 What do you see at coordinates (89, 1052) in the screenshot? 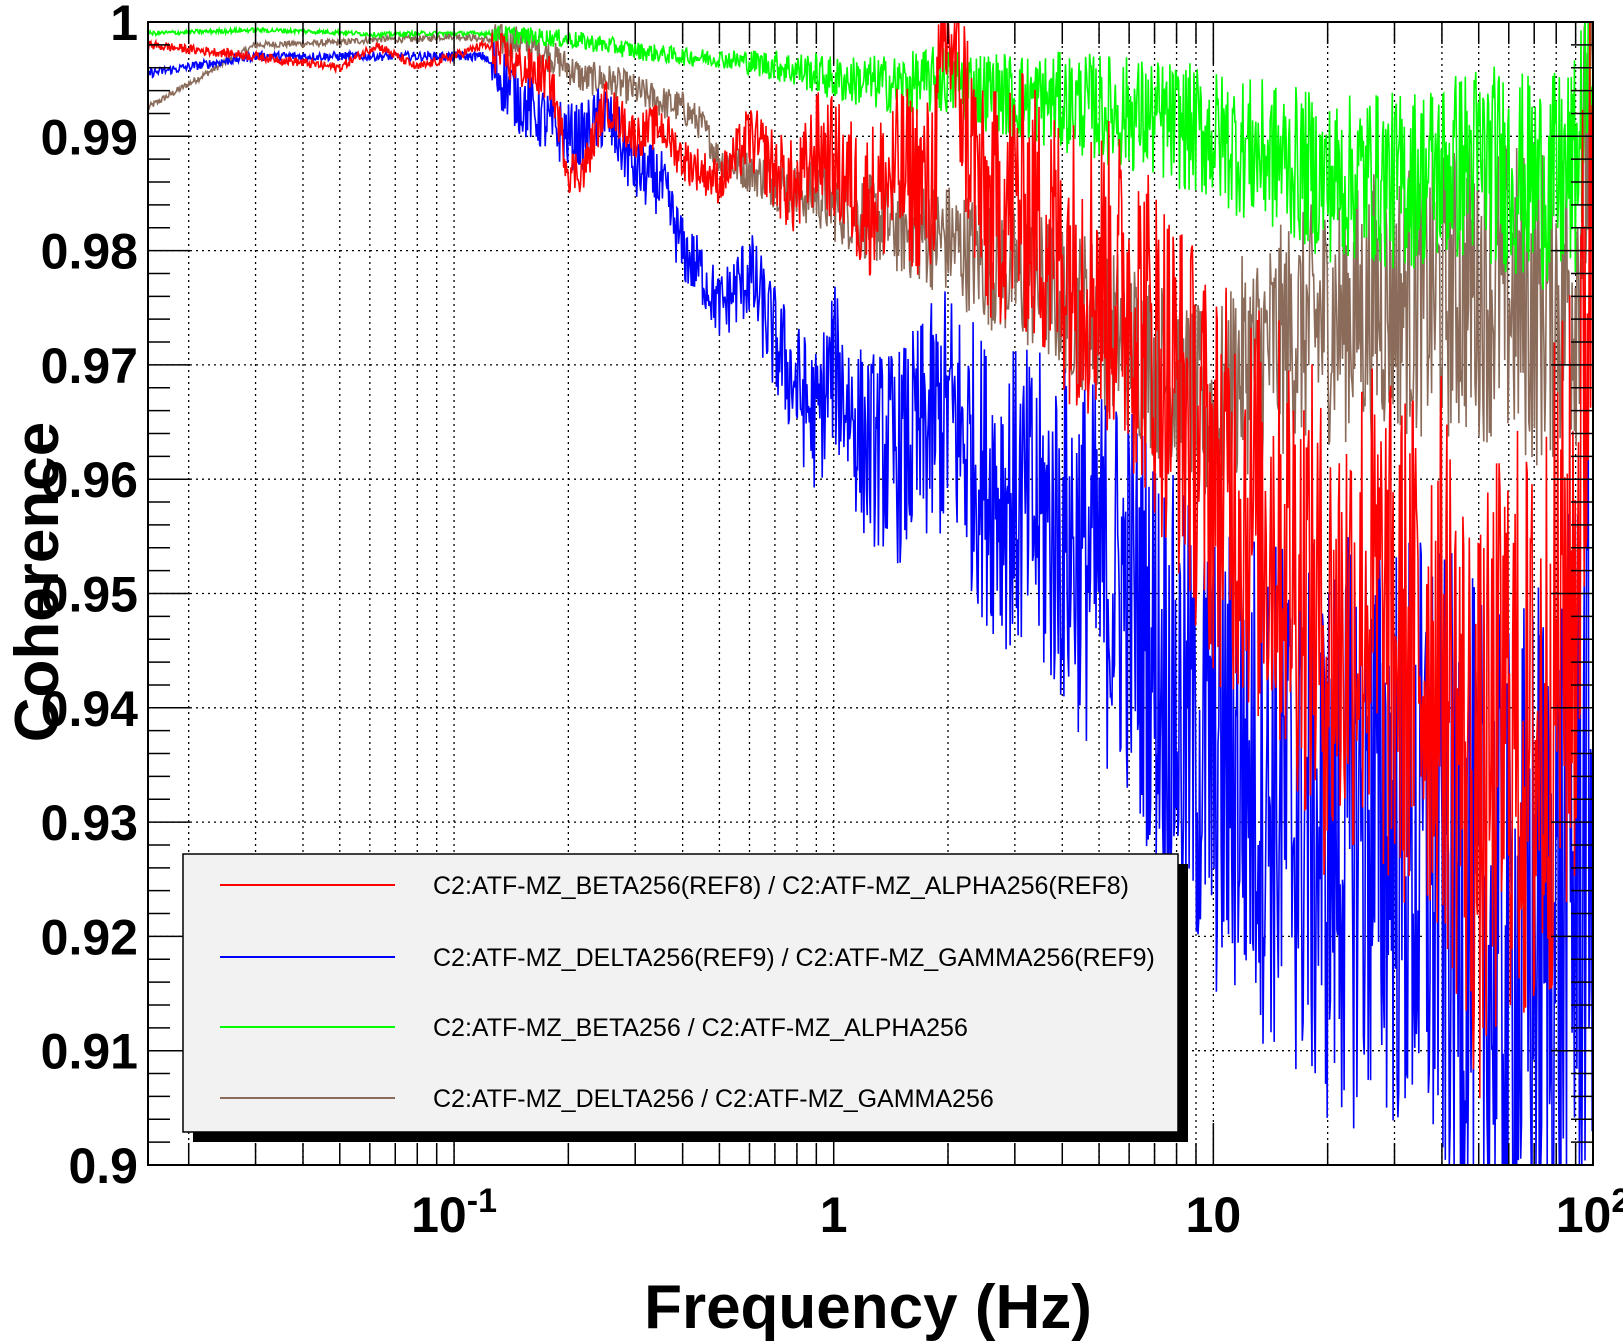
I see `y-tick-label: 0.91` at bounding box center [89, 1052].